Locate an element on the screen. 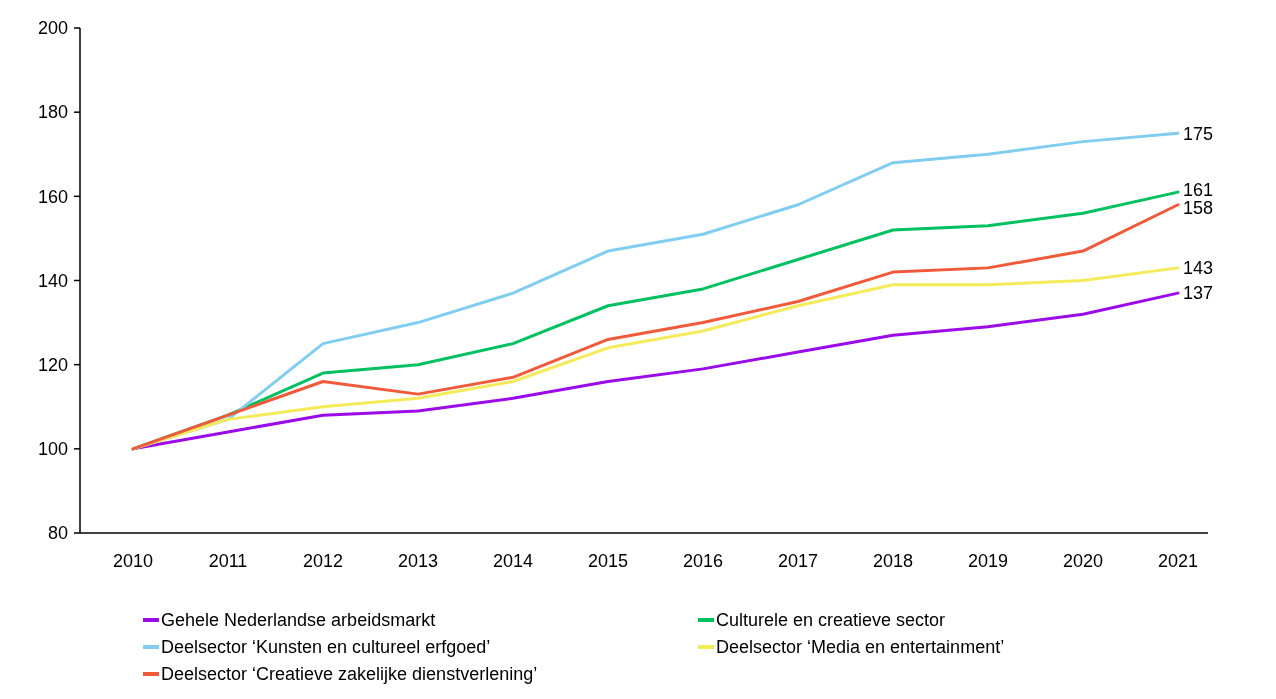 Image resolution: width=1276 pixels, height=699 pixels. x-tick-label: 2015 is located at coordinates (608, 561).